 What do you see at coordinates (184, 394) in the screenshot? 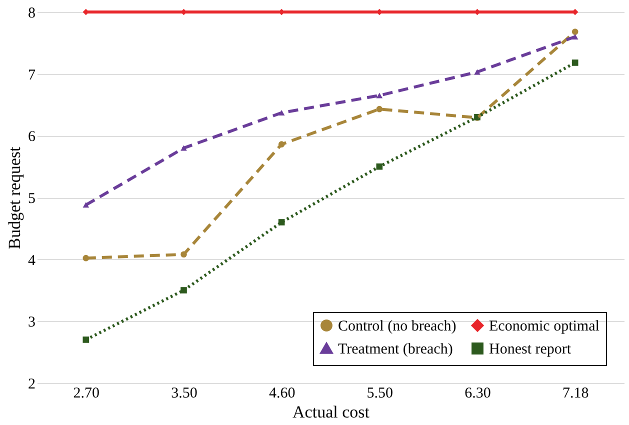
I see `x-tick-label: 3.50` at bounding box center [184, 394].